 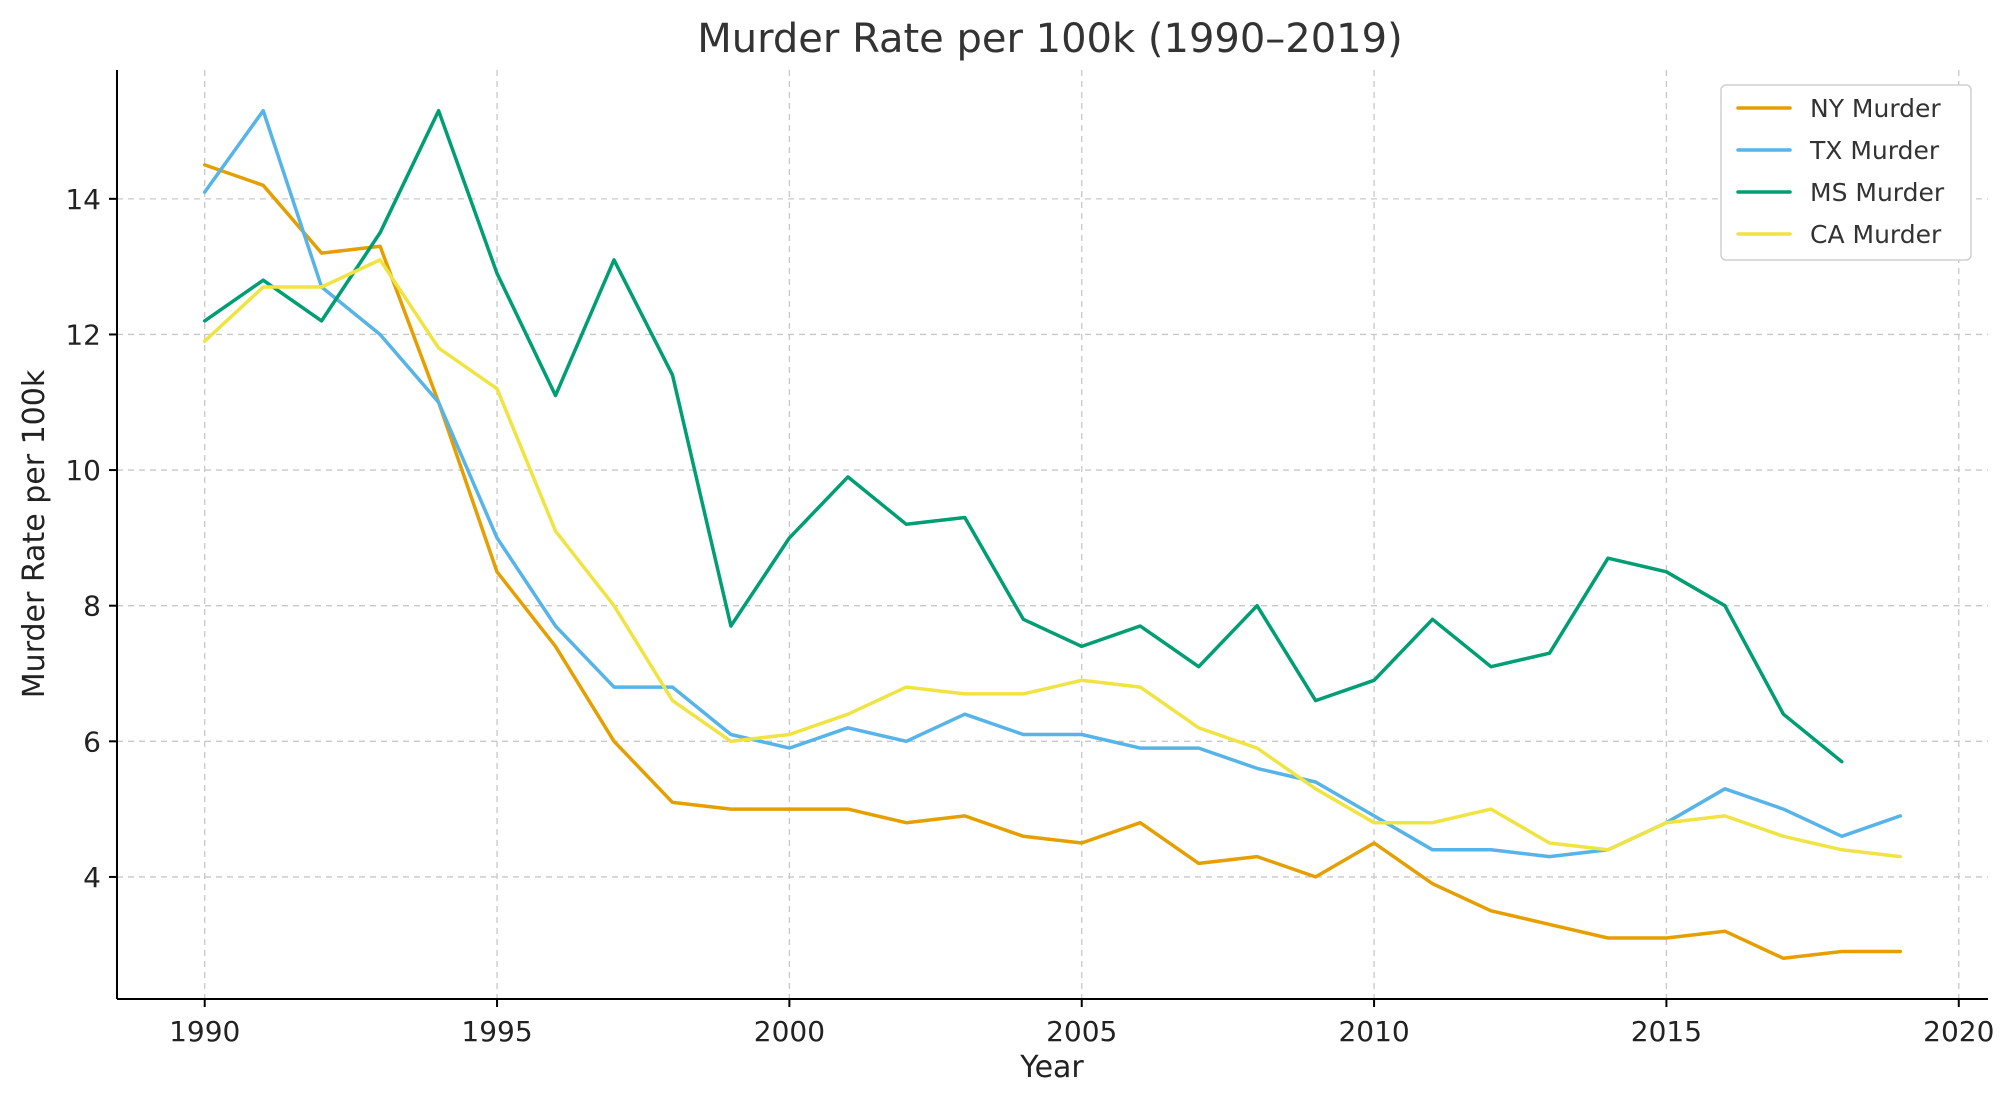 I want to click on legend-label-tx-murder: TX Murder, so click(x=1874, y=150).